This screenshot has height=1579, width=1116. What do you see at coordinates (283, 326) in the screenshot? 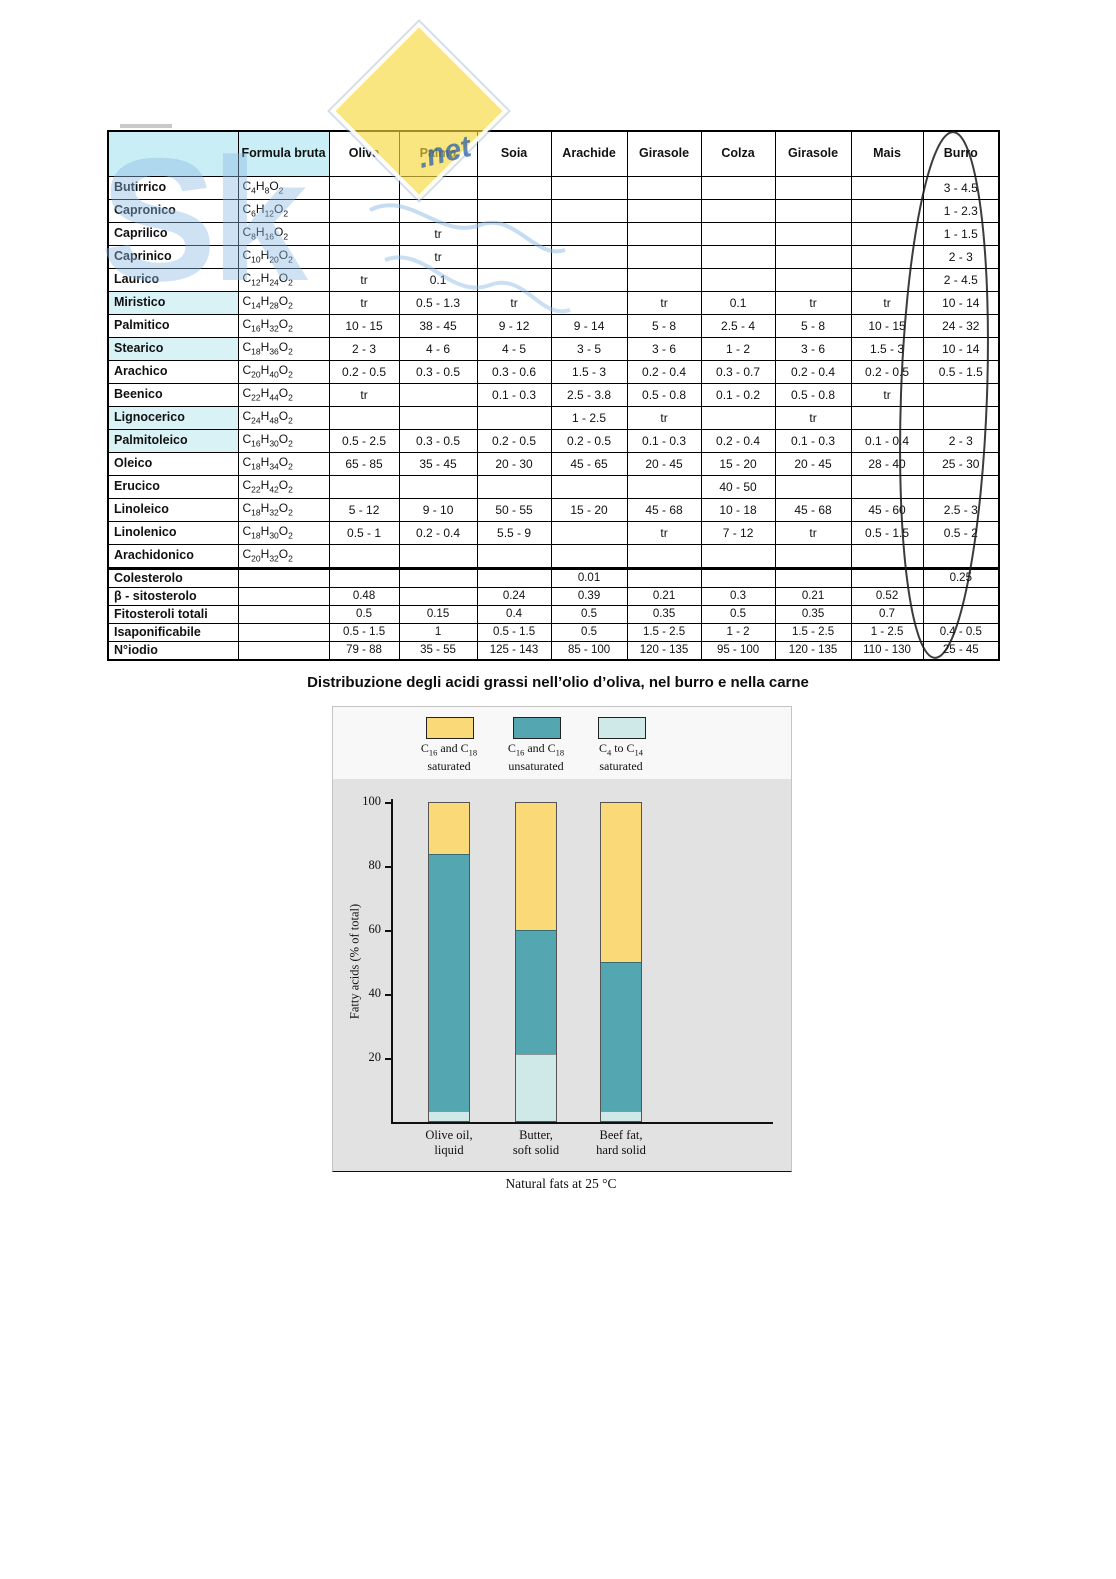
I see `row-formula: C16H32O2` at bounding box center [283, 326].